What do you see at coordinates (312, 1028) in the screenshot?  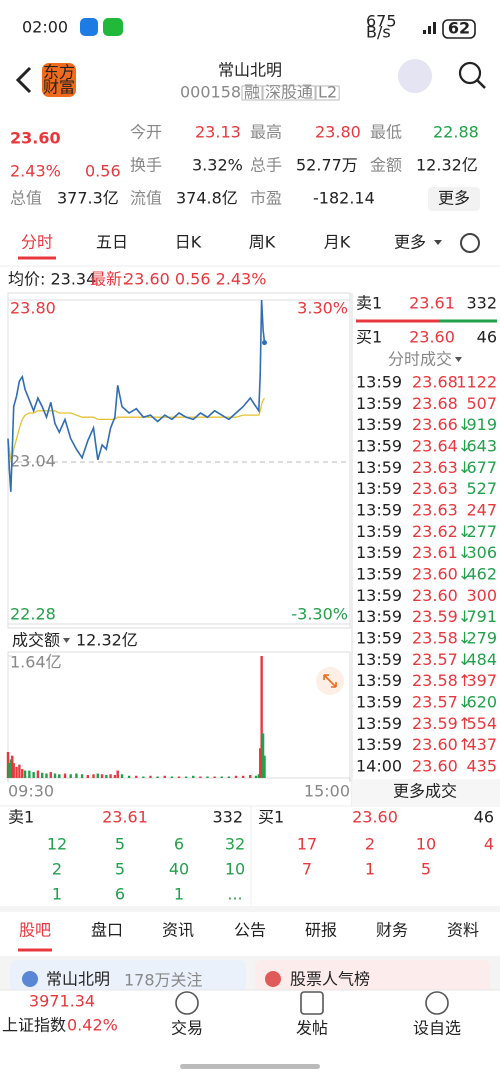 I see `nav-item: 发帖` at bounding box center [312, 1028].